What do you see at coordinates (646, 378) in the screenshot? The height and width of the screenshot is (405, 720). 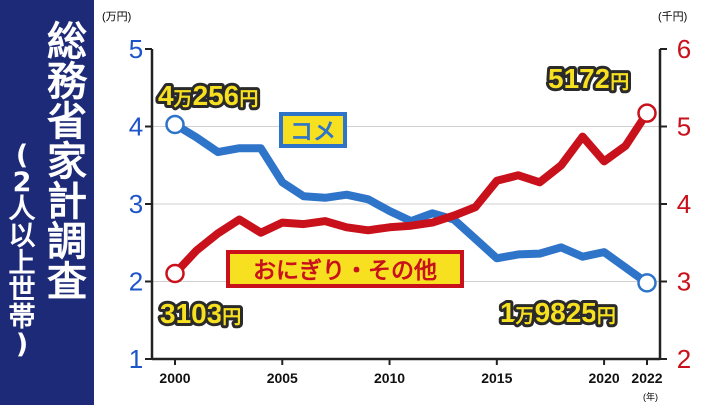 I see `x-tick-label: 2022` at bounding box center [646, 378].